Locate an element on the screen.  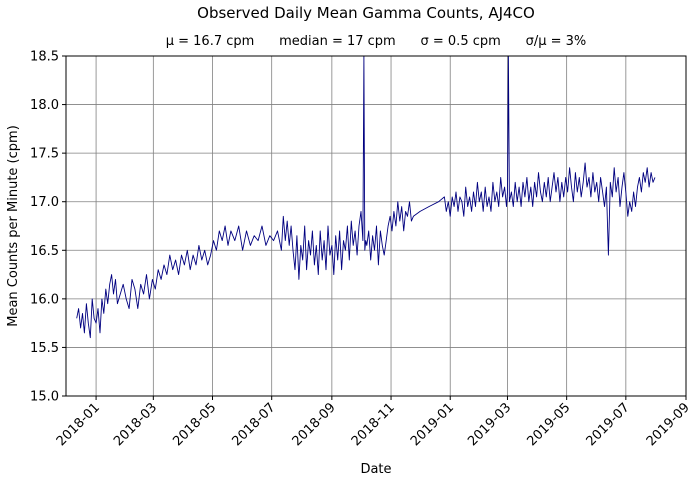
x-tick-label: 2018-07 is located at coordinates (254, 424).